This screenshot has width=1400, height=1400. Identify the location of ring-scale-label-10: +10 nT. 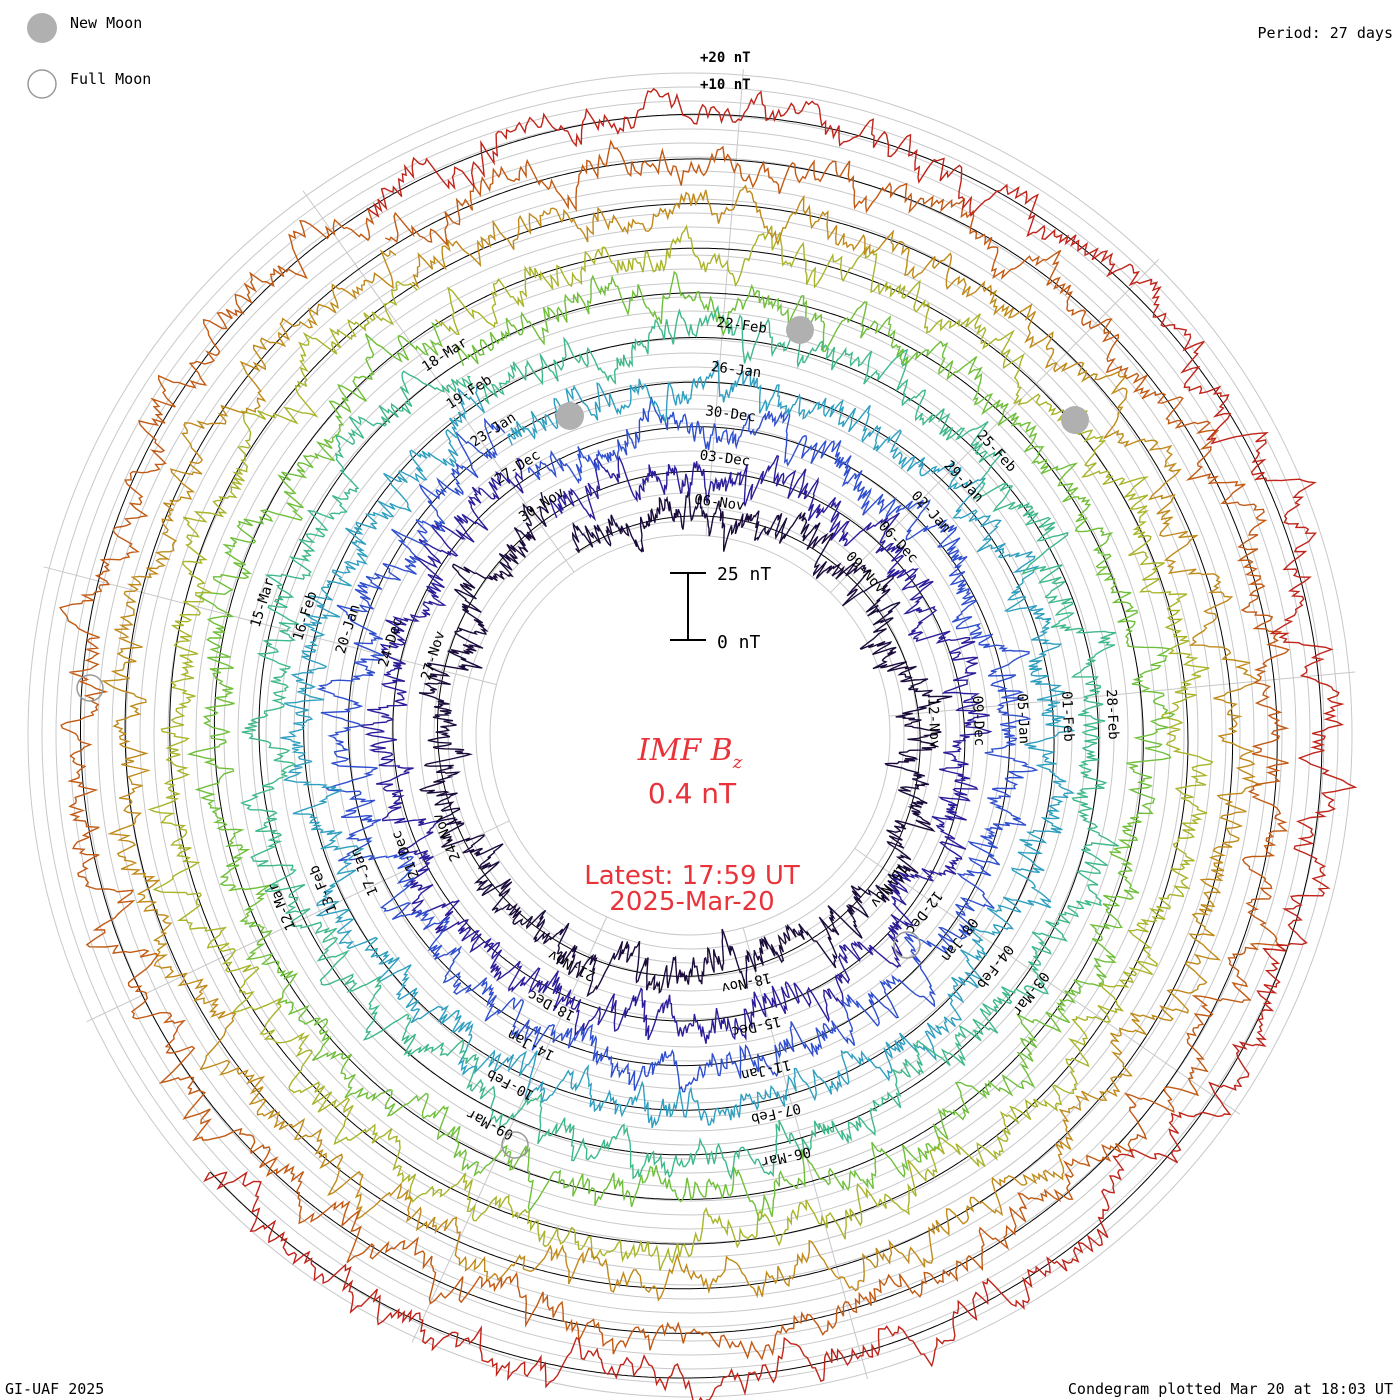
(725, 85).